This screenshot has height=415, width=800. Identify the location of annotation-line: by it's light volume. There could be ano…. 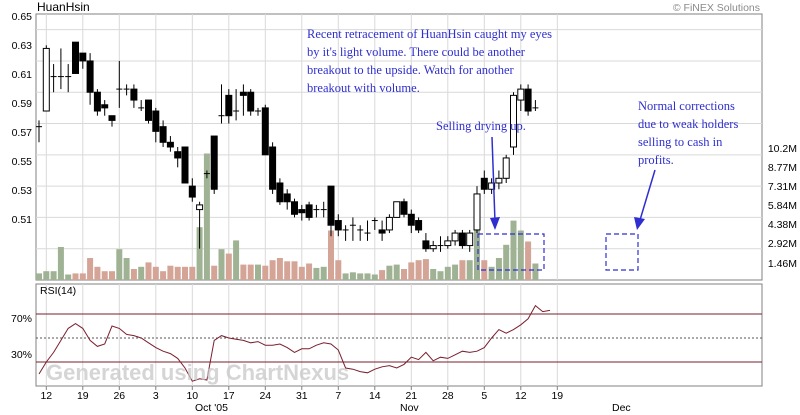
(416, 52).